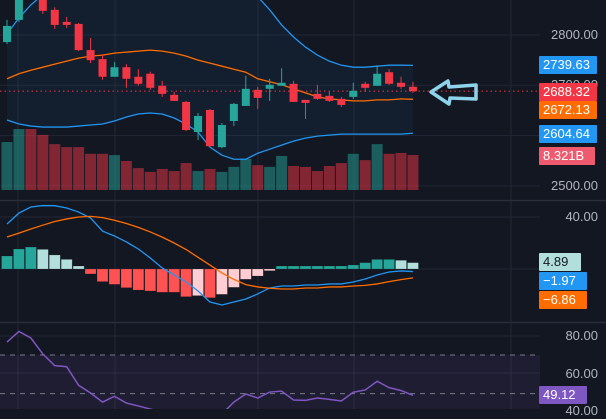 This screenshot has height=419, width=606. Describe the element at coordinates (581, 410) in the screenshot. I see `rsi-tick-40: 40.00` at that location.